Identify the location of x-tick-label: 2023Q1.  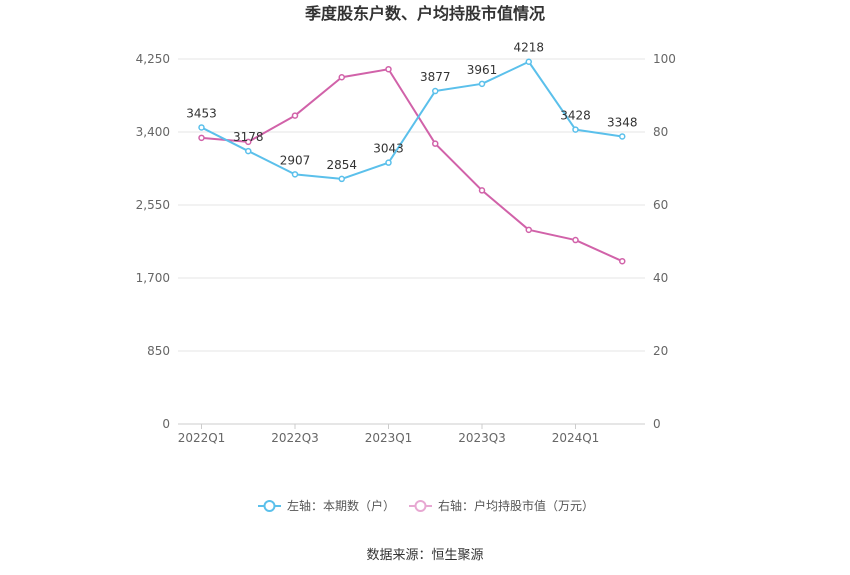
(389, 438).